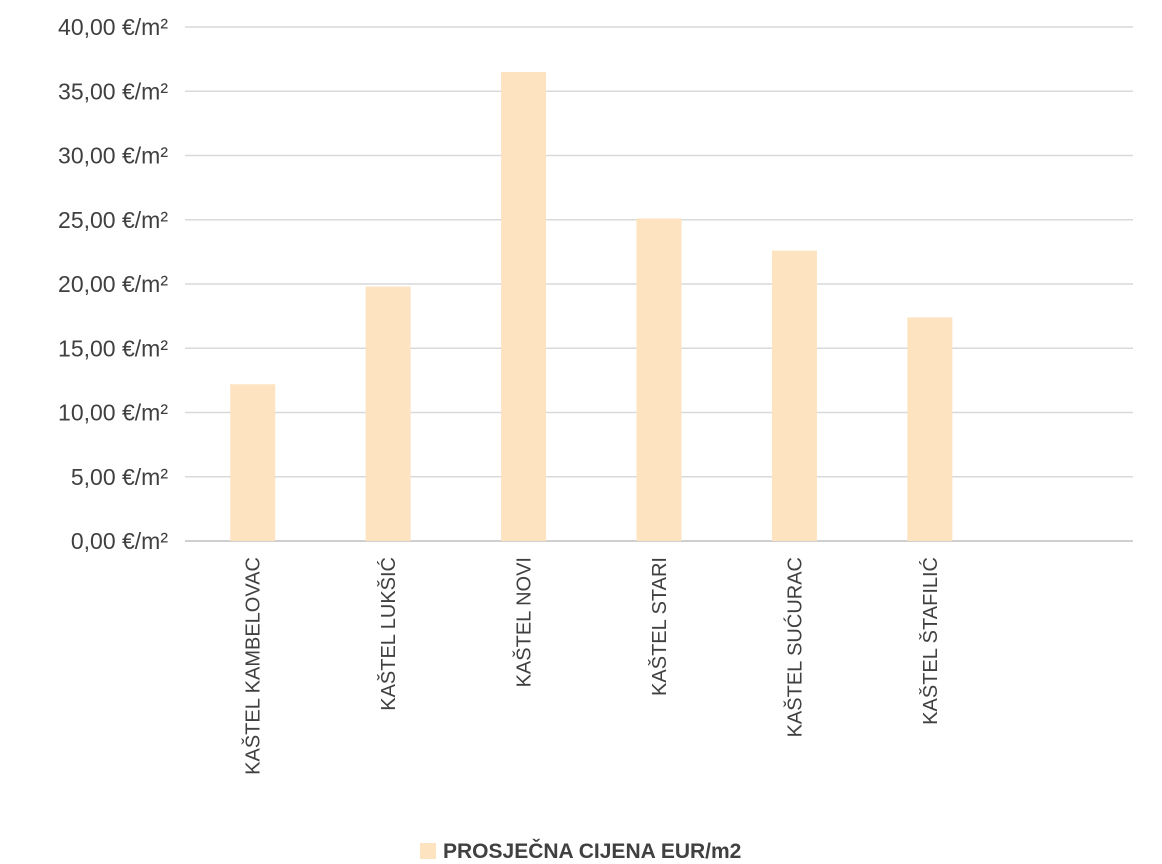  What do you see at coordinates (524, 622) in the screenshot?
I see `x-category-label: KAŠTEL NOVI` at bounding box center [524, 622].